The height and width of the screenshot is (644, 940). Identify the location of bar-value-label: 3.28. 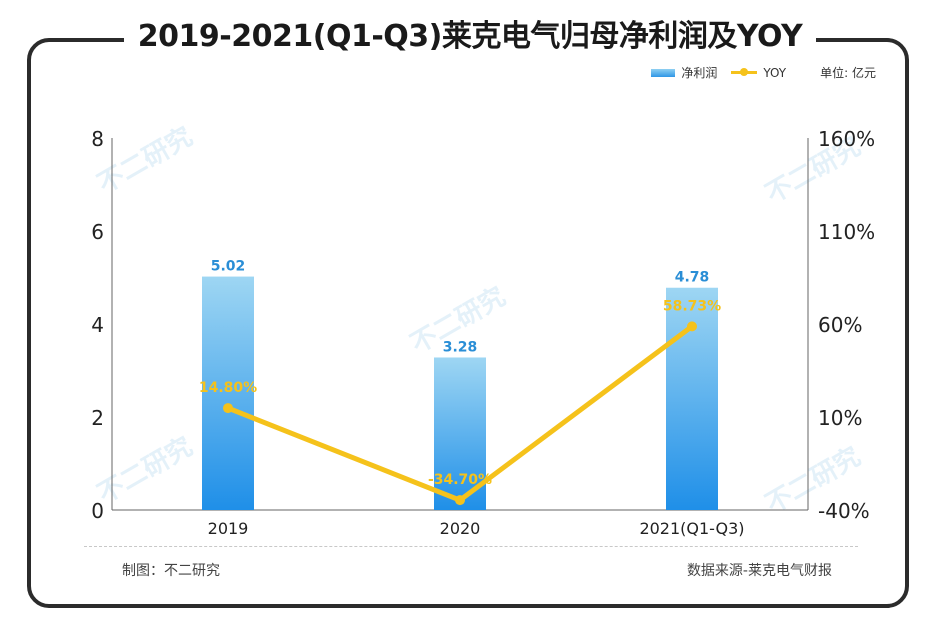
(460, 347).